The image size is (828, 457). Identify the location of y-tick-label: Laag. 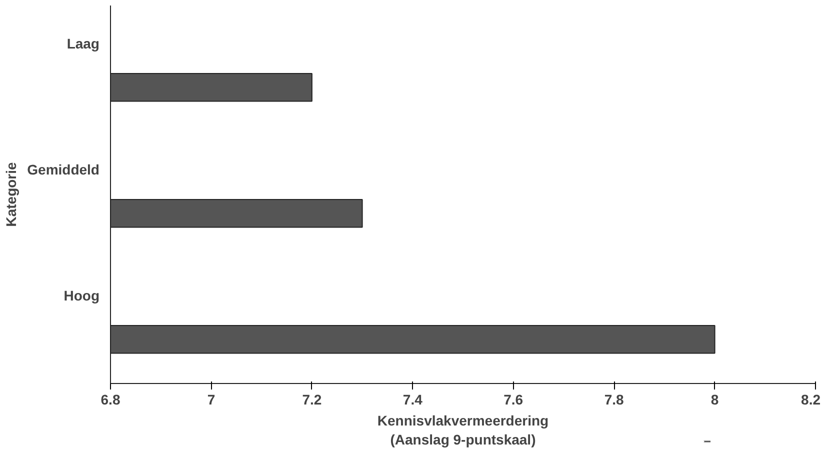
(83, 43).